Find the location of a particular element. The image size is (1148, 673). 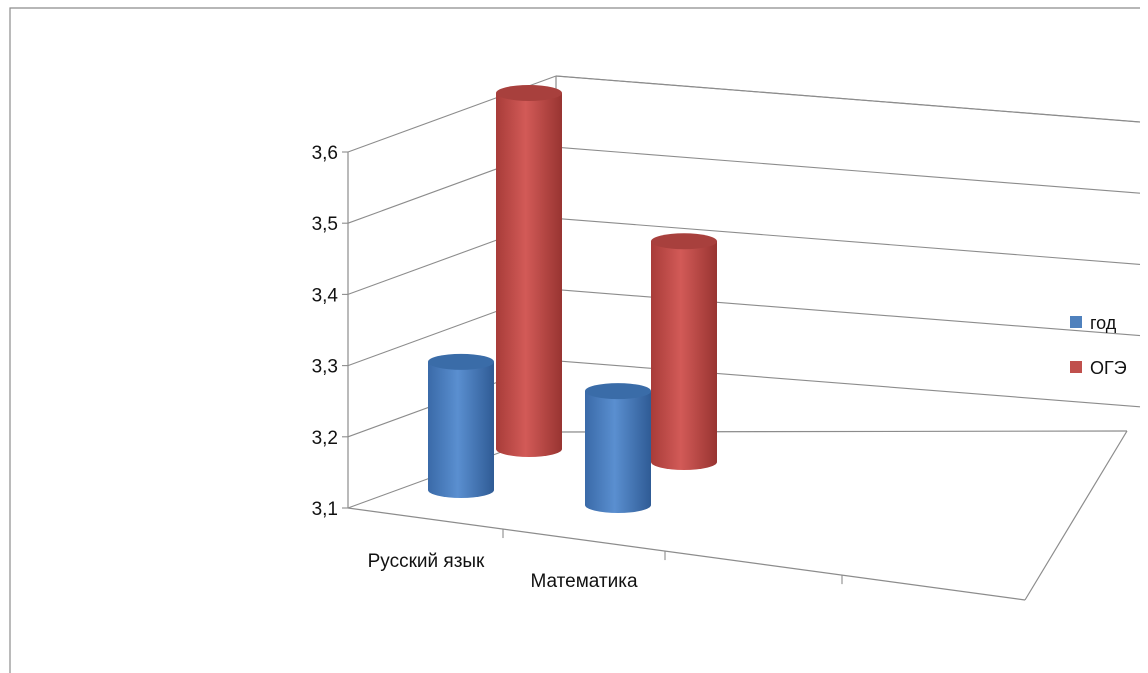

legend-swatch-oge is located at coordinates (1076, 367).